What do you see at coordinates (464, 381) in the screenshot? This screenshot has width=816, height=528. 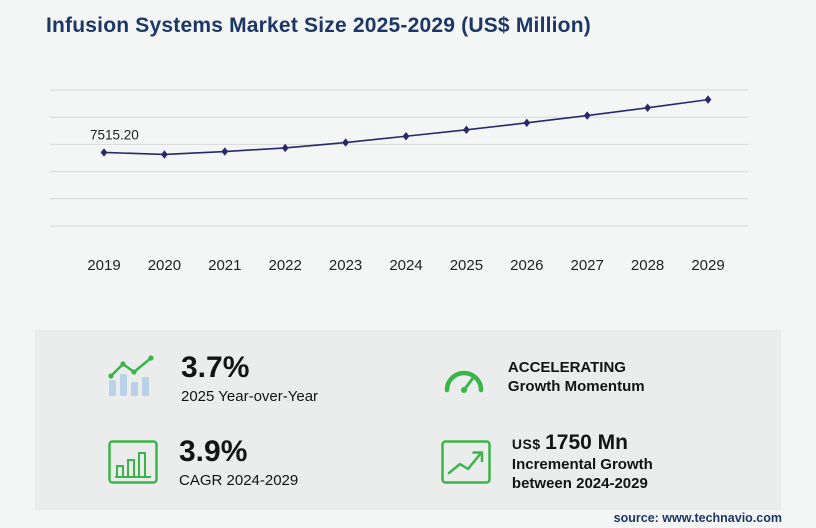 I see `speedometer-icon` at bounding box center [464, 381].